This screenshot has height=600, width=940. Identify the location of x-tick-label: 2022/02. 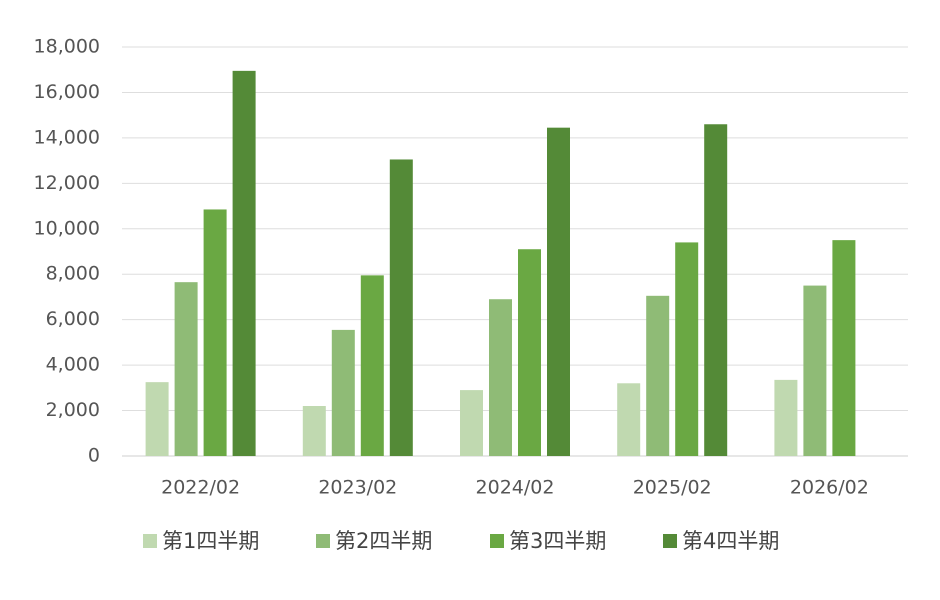
(200, 488).